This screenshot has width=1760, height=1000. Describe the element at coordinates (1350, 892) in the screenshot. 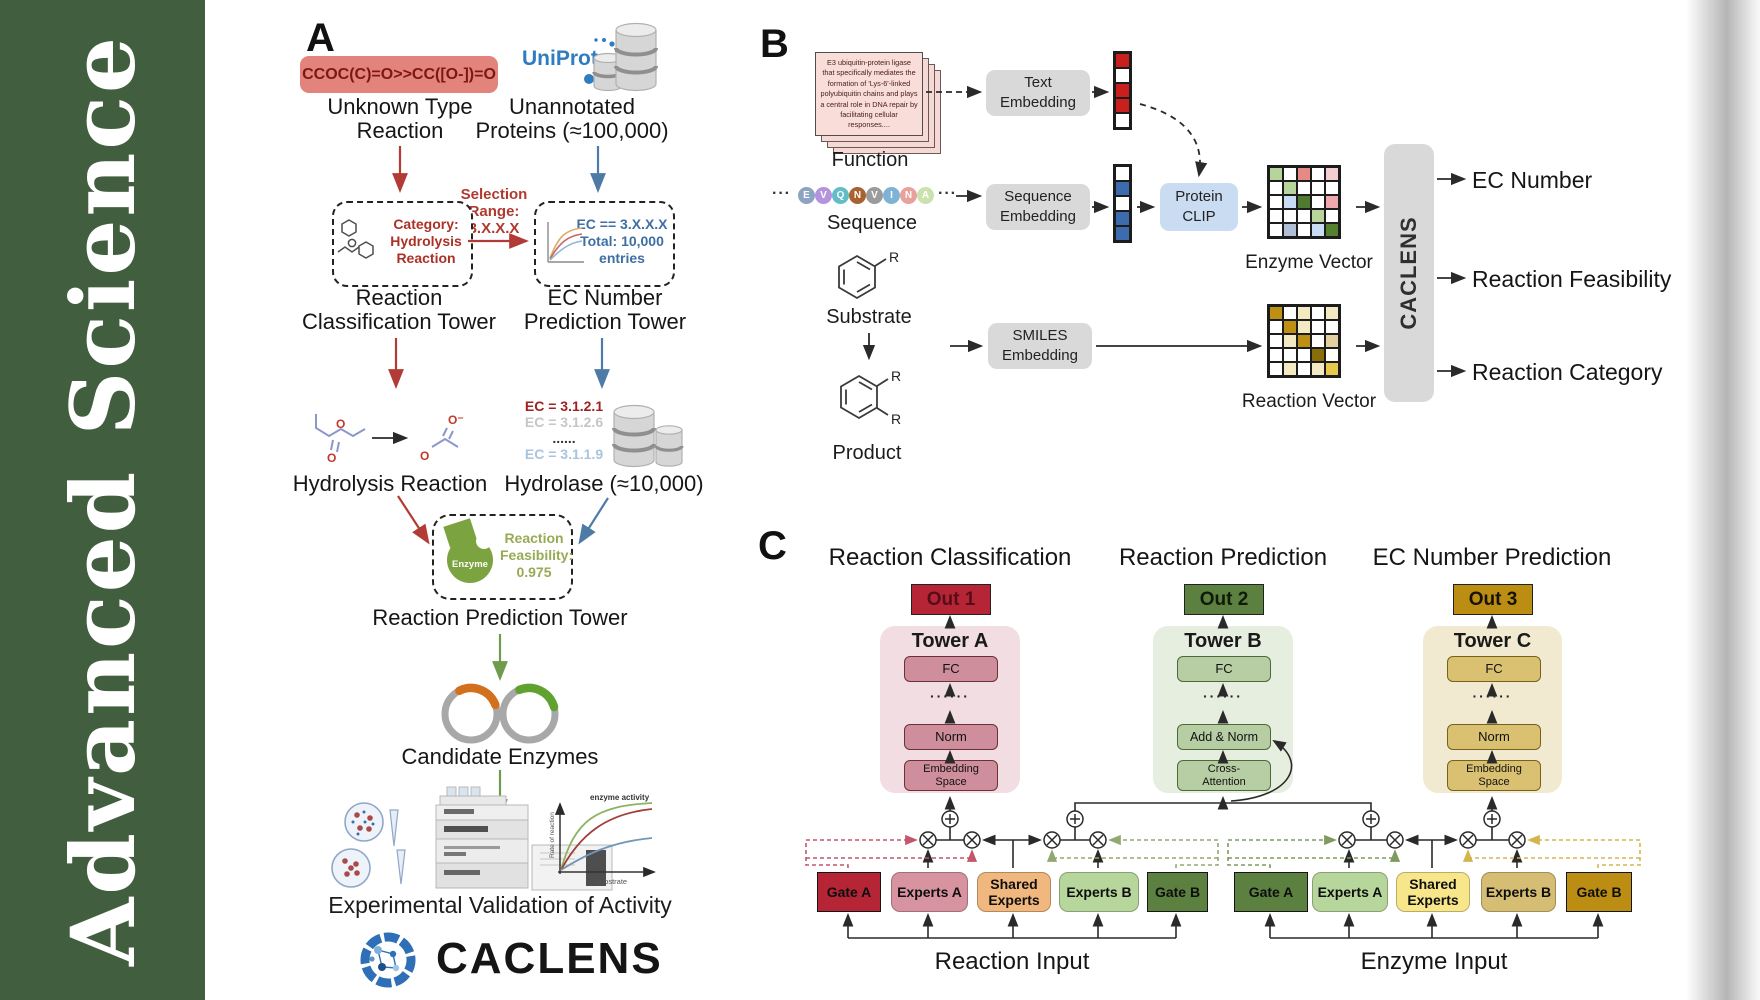

I see `enzyme-experts-a: Experts A` at that location.